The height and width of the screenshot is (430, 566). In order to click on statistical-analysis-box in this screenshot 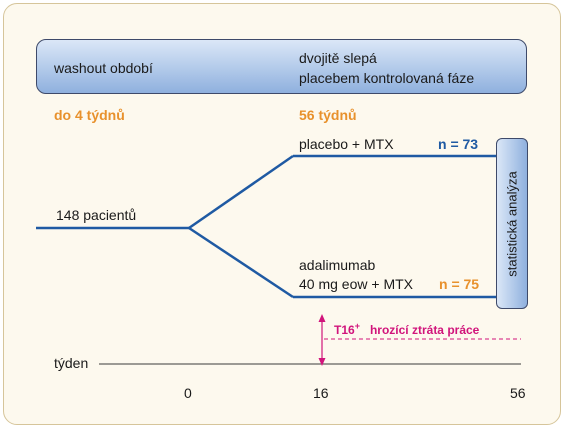, I will do `click(512, 223)`.